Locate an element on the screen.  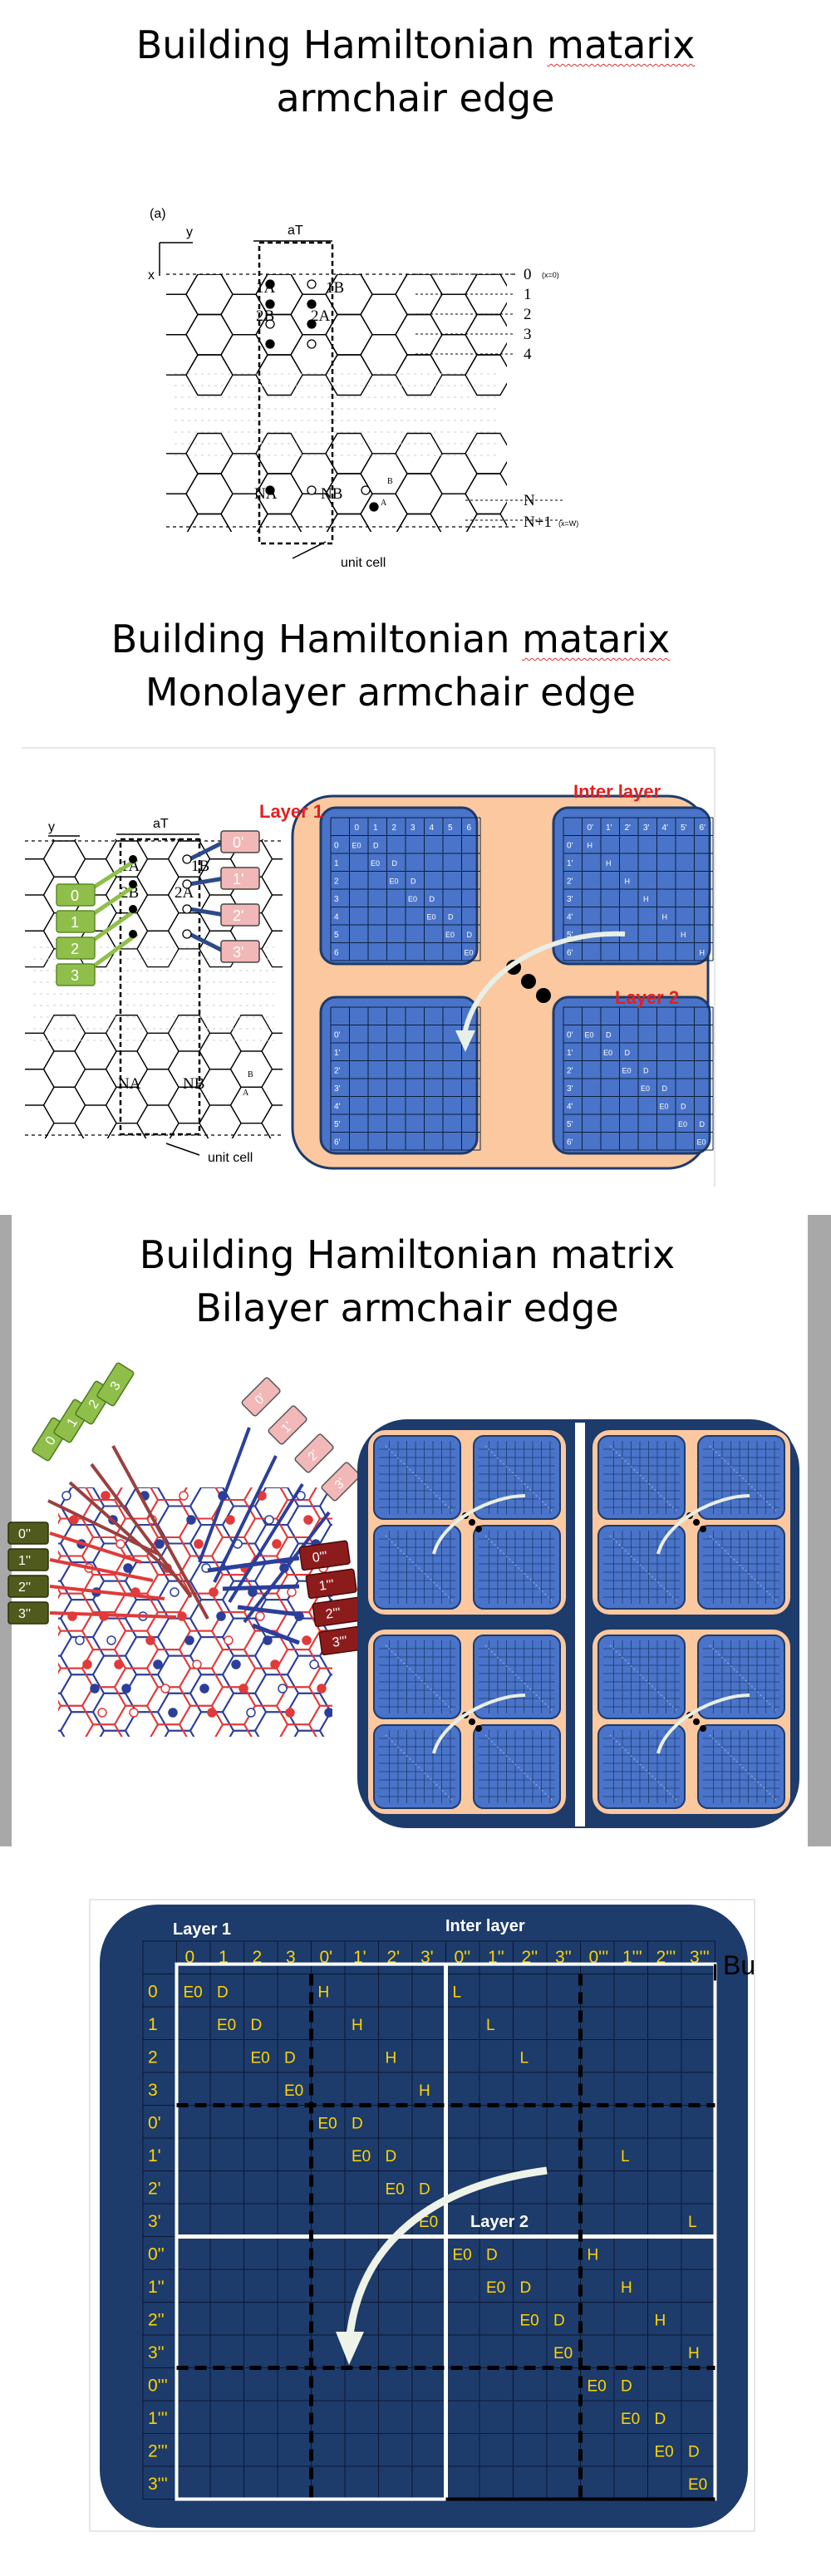
tag-label: 0'' is located at coordinates (24, 1534).